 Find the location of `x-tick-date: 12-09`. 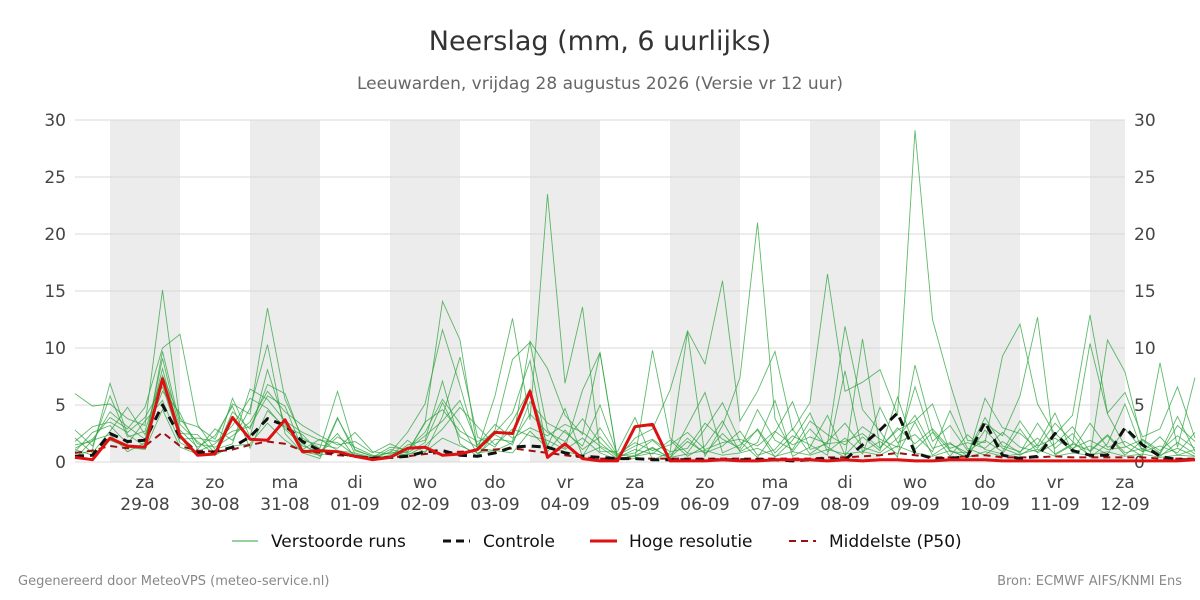

x-tick-date: 12-09 is located at coordinates (1124, 505).